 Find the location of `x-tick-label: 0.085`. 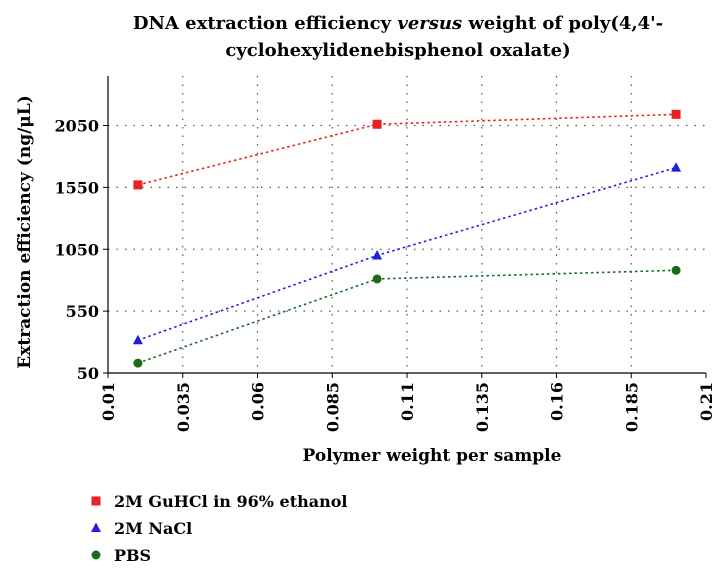

x-tick-label: 0.085 is located at coordinates (332, 407).